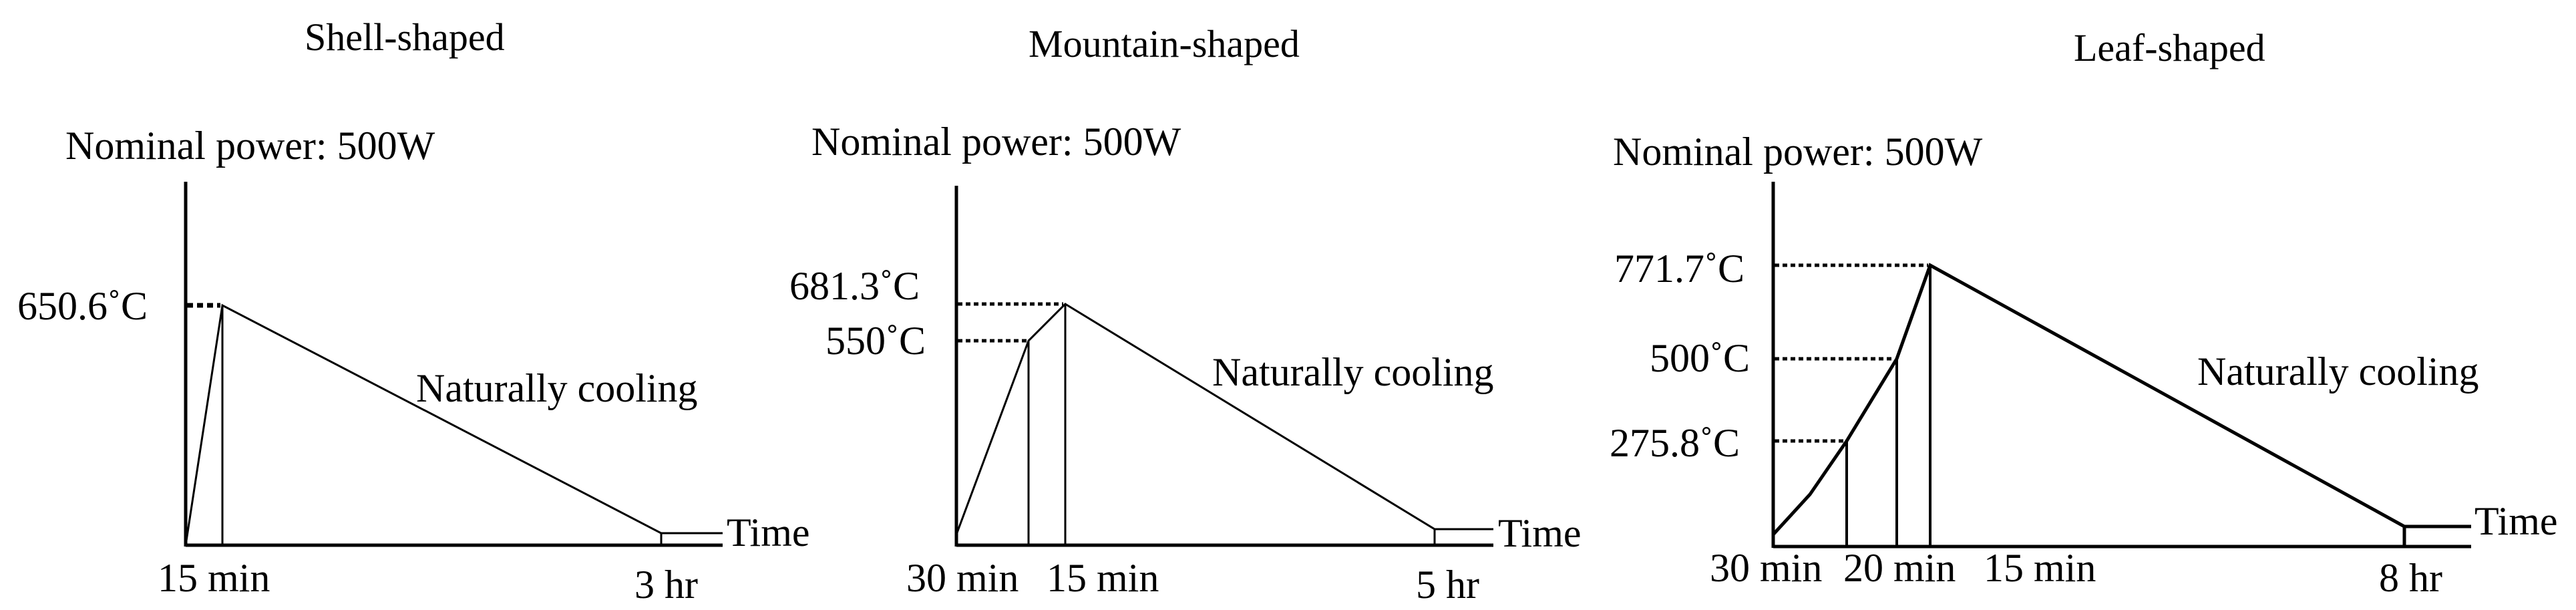 Image resolution: width=2576 pixels, height=610 pixels. Describe the element at coordinates (876, 341) in the screenshot. I see `temp-label-stage: 550˚C` at that location.